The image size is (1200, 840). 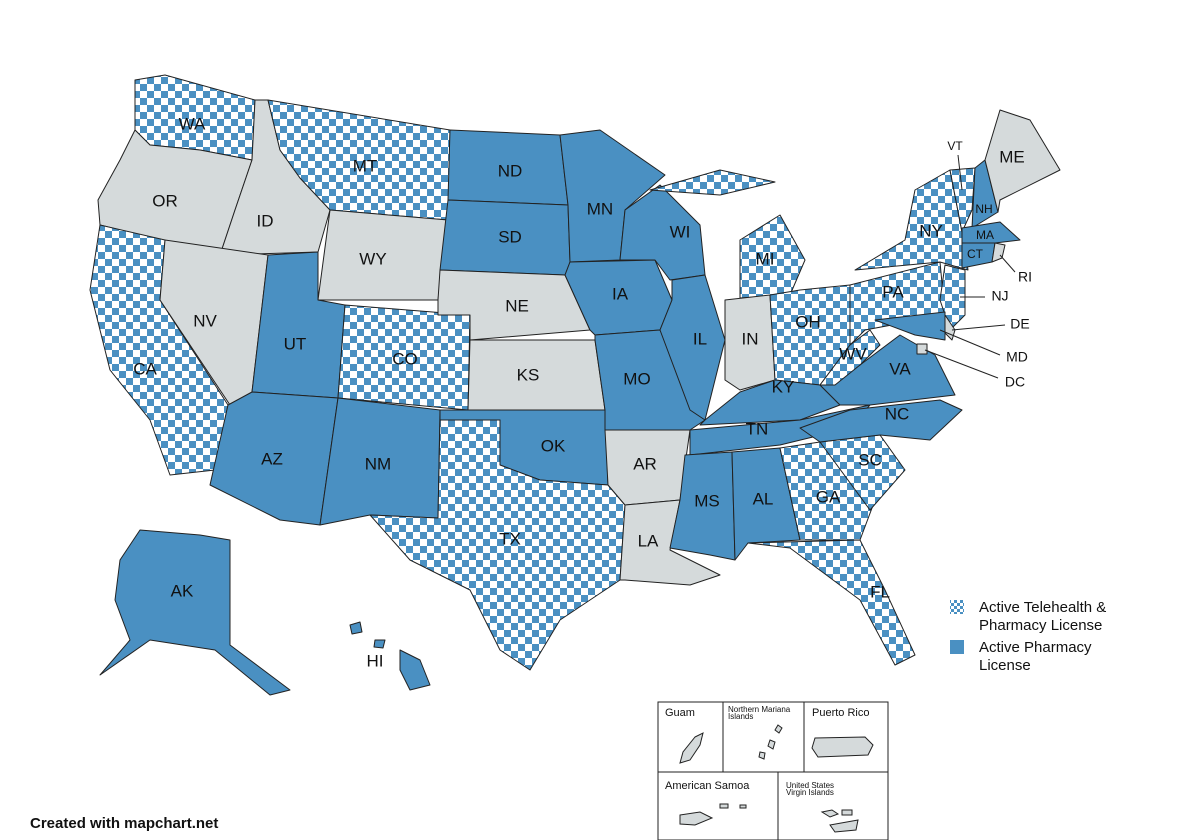 What do you see at coordinates (1005, 665) in the screenshot?
I see `legend-label: License` at bounding box center [1005, 665].